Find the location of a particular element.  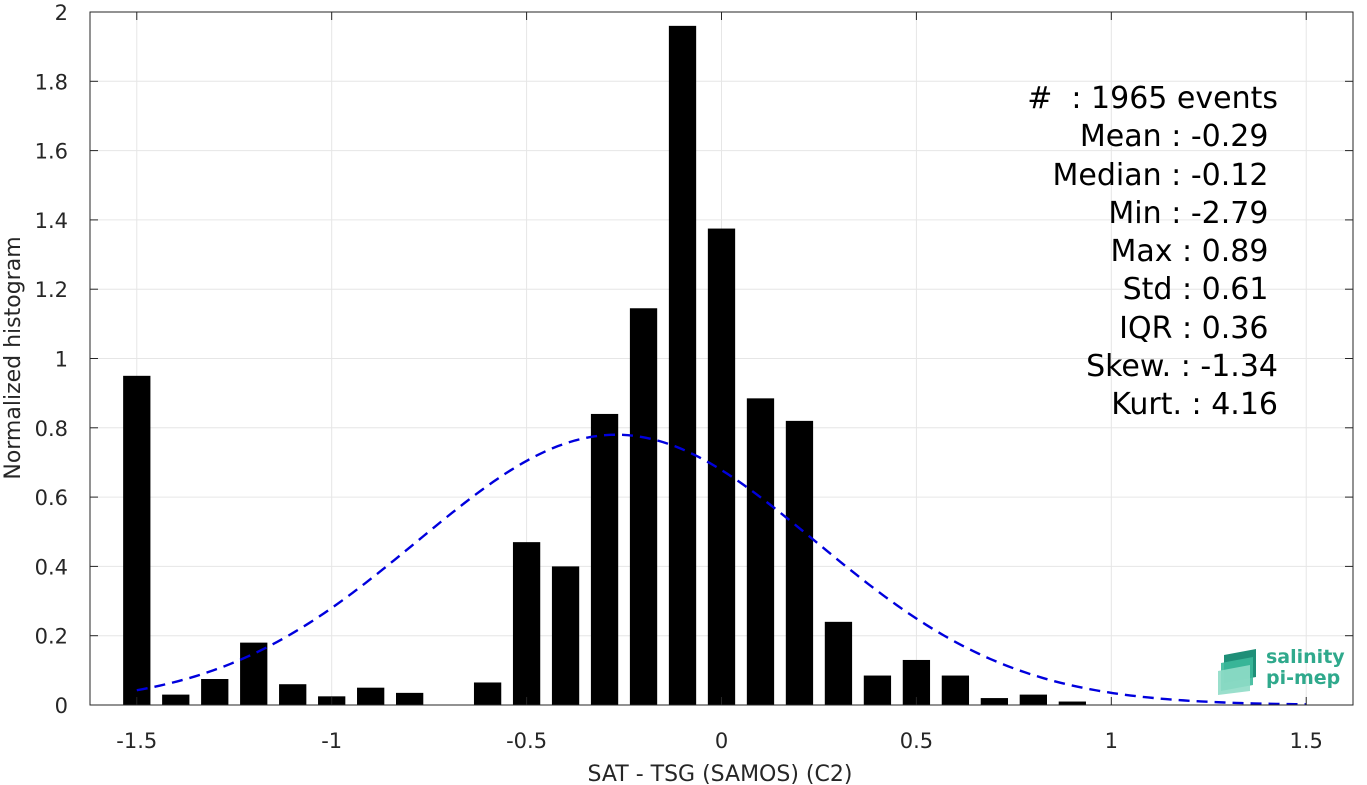

salinity-pi-mep-logo: salinity pi-mep is located at coordinates (1283, 671).